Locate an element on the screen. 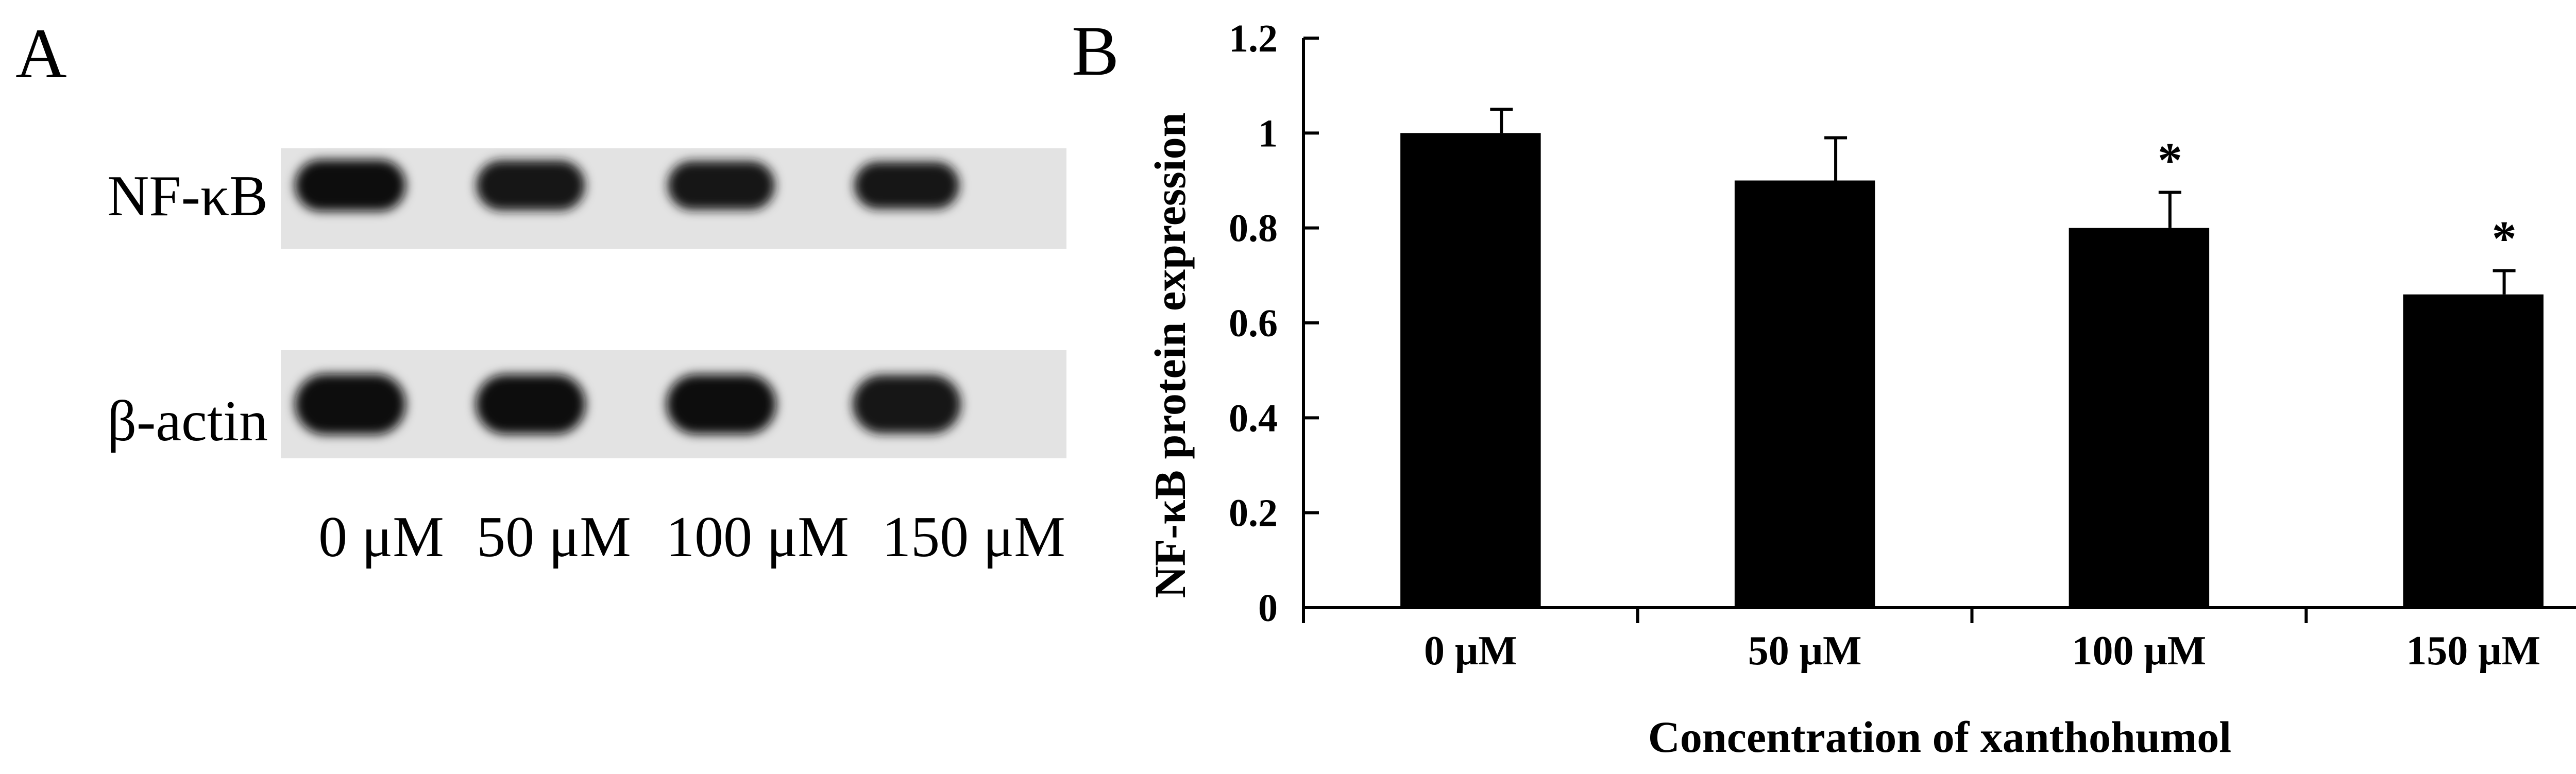 The height and width of the screenshot is (774, 2576). x-tick-label: 50 μM is located at coordinates (1805, 651).